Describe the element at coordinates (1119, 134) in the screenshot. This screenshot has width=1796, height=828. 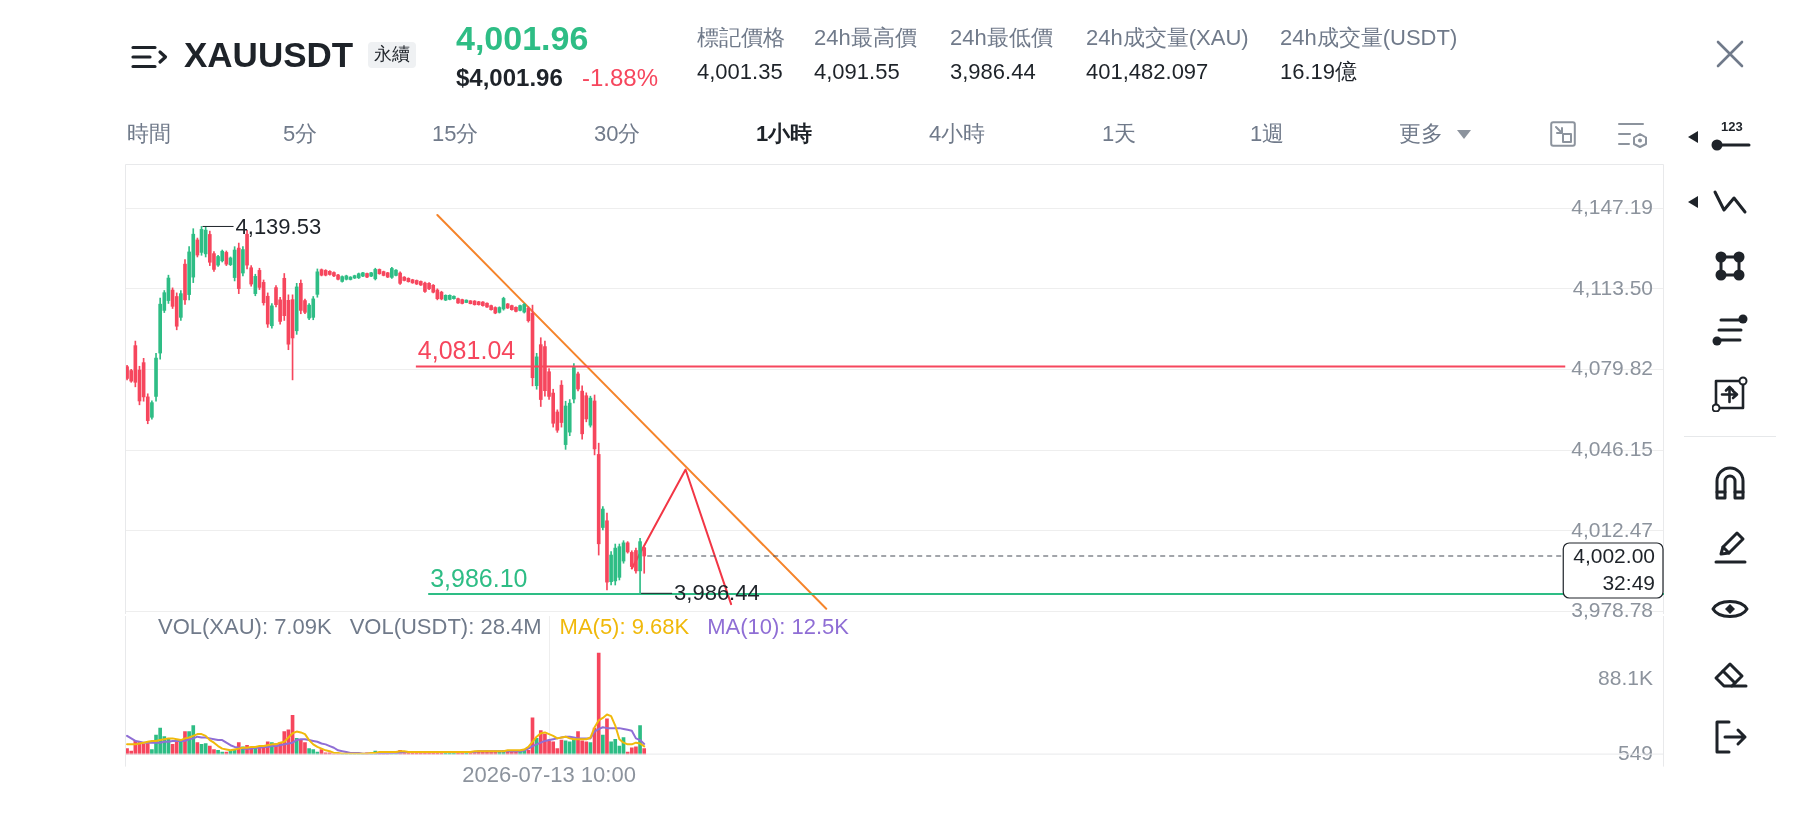
I see `text: 1天` at that location.